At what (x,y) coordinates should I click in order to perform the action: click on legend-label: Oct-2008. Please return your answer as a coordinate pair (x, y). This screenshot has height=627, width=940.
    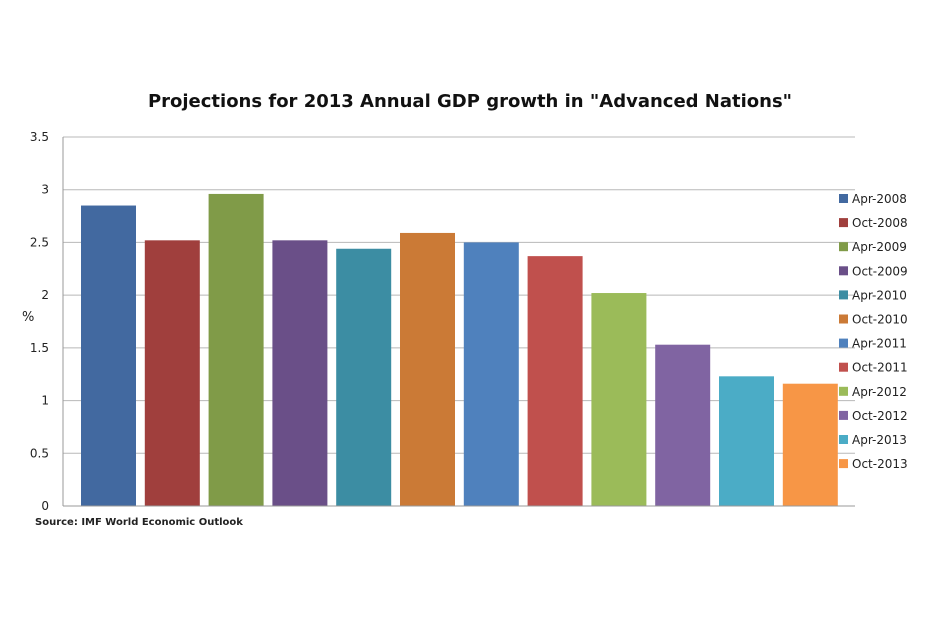
    Looking at the image, I should click on (880, 223).